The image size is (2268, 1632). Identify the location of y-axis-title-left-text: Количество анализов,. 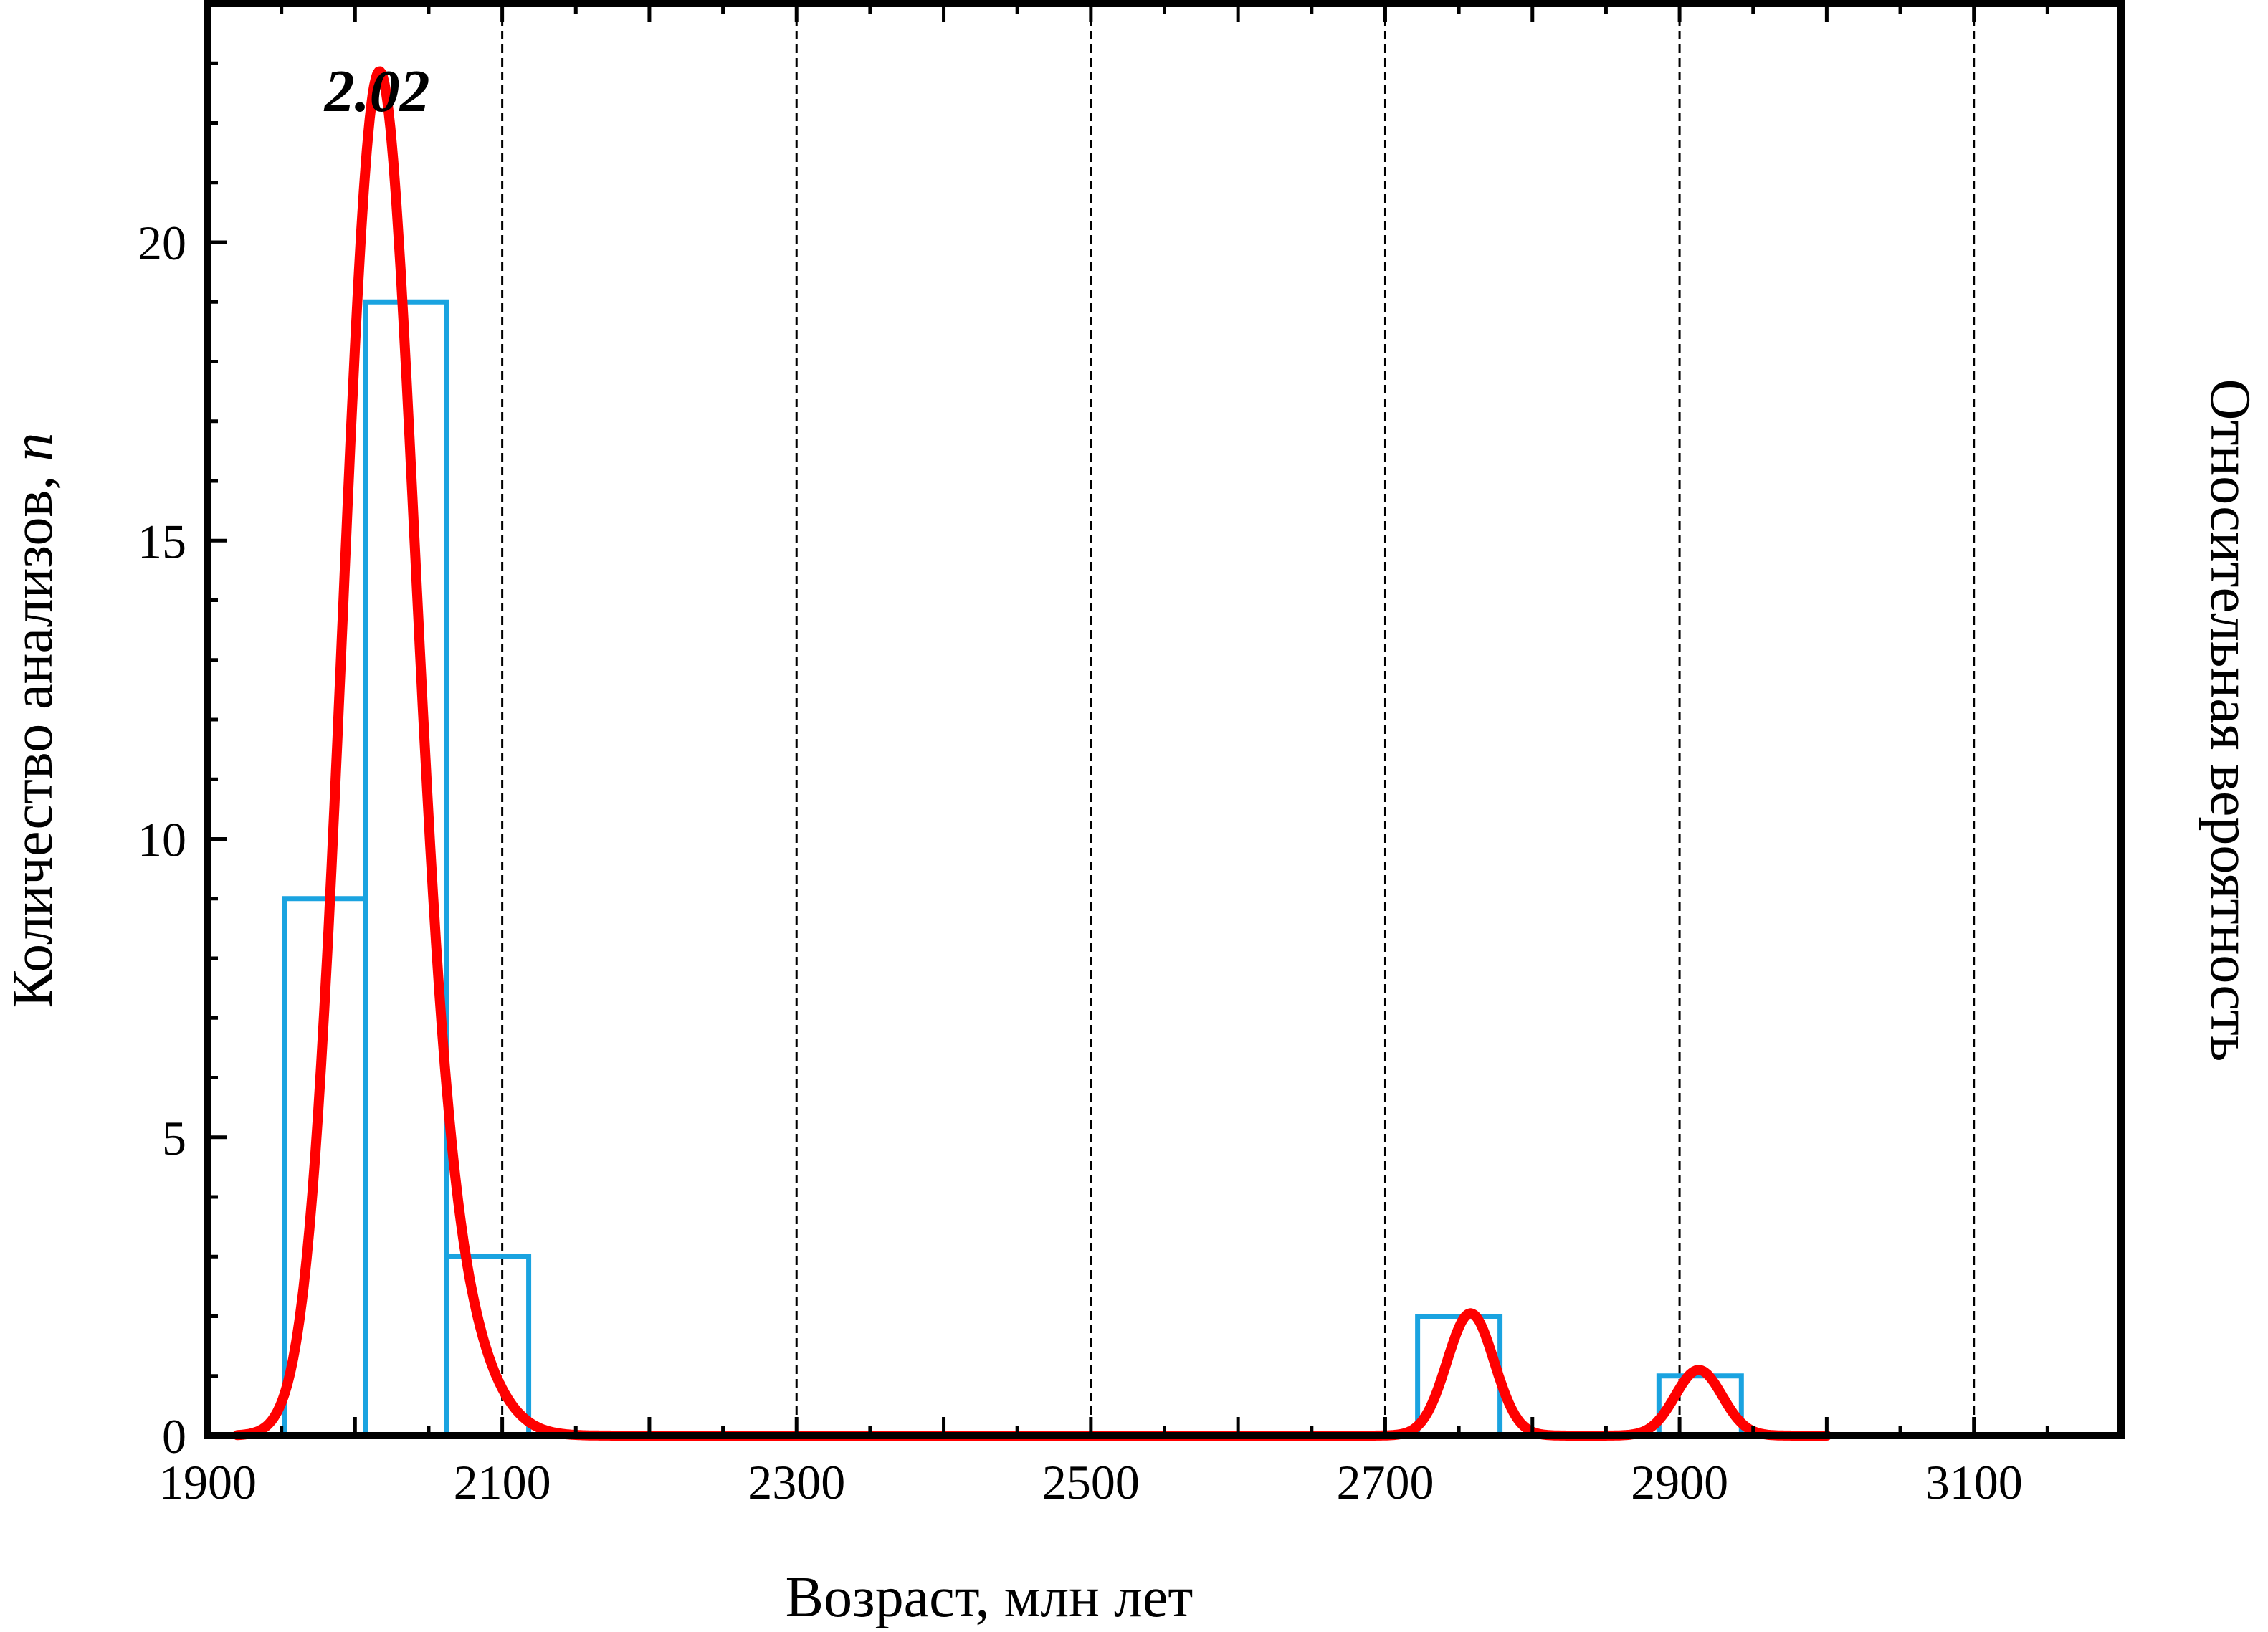
(33, 735).